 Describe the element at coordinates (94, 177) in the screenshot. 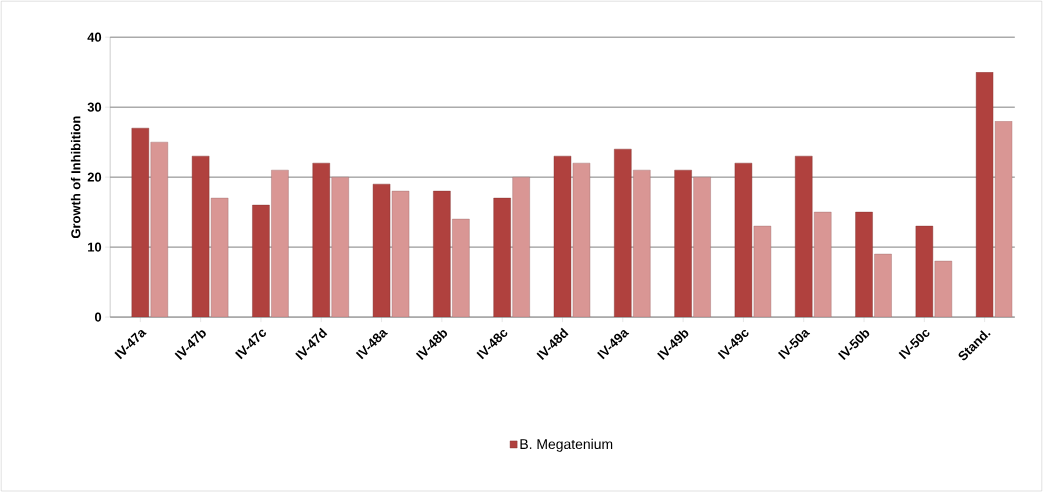

I see `y-tick-label: 20` at that location.